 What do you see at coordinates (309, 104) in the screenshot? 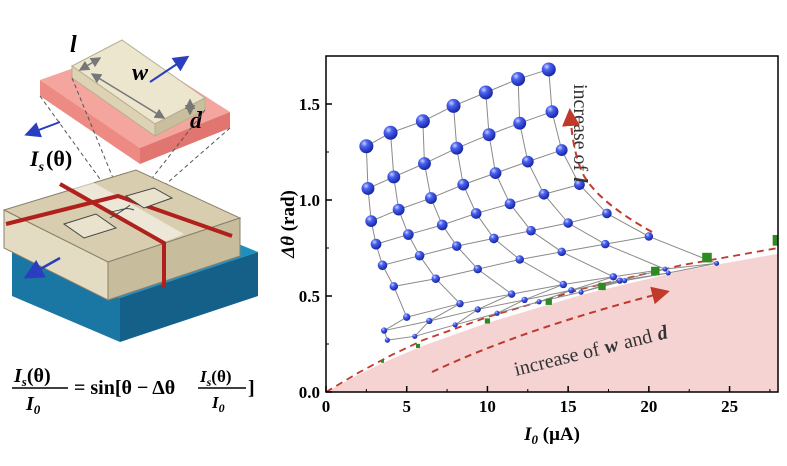
I see `y-tick-label: 1.5` at bounding box center [309, 104].